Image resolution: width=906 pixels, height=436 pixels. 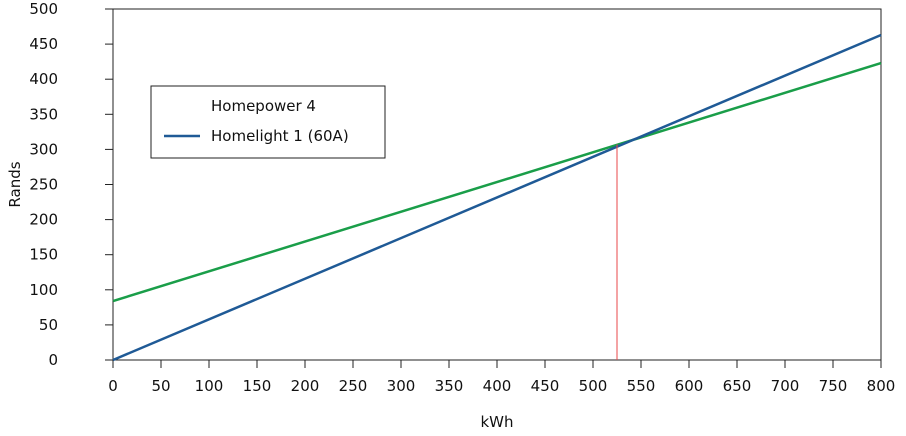 I want to click on legend-label-1: Homepower 4, so click(x=263, y=106).